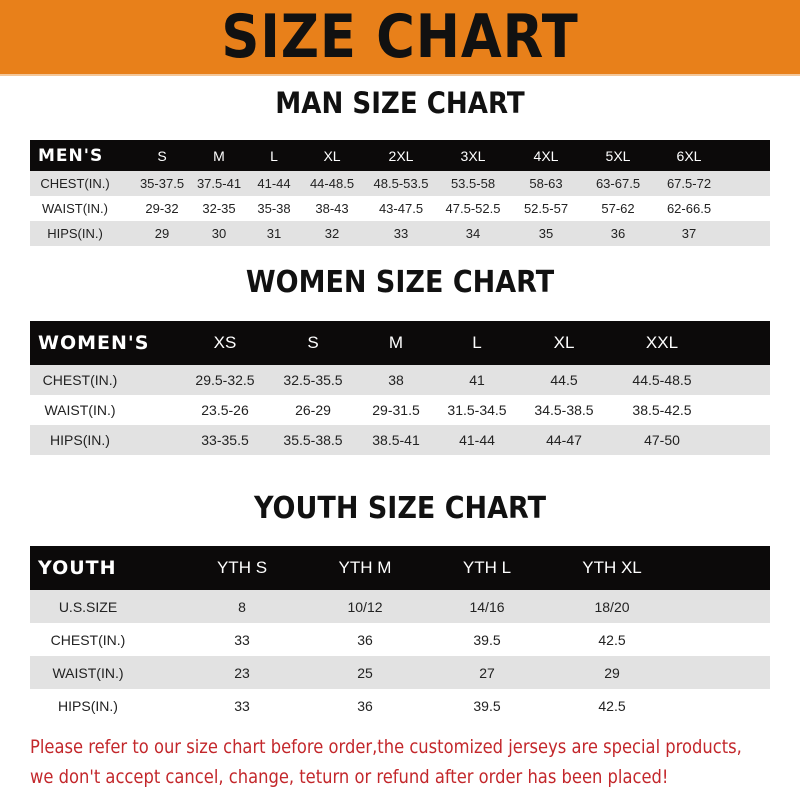  I want to click on table-cell: 62-66.5, so click(689, 208).